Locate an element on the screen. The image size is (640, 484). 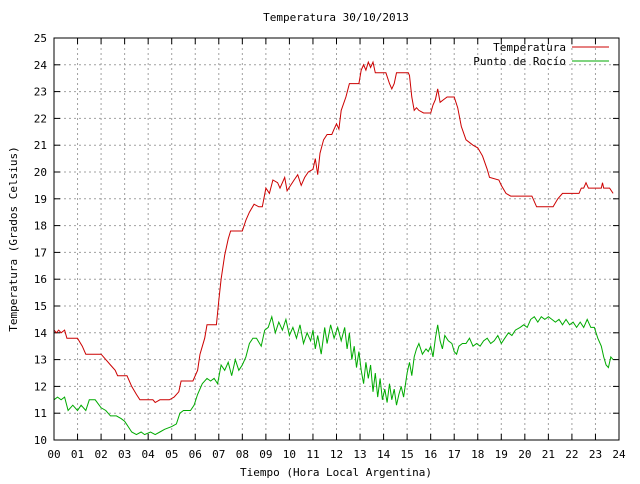
y-axis-label: Temperatura (Grados Celsius) is located at coordinates (13, 238).